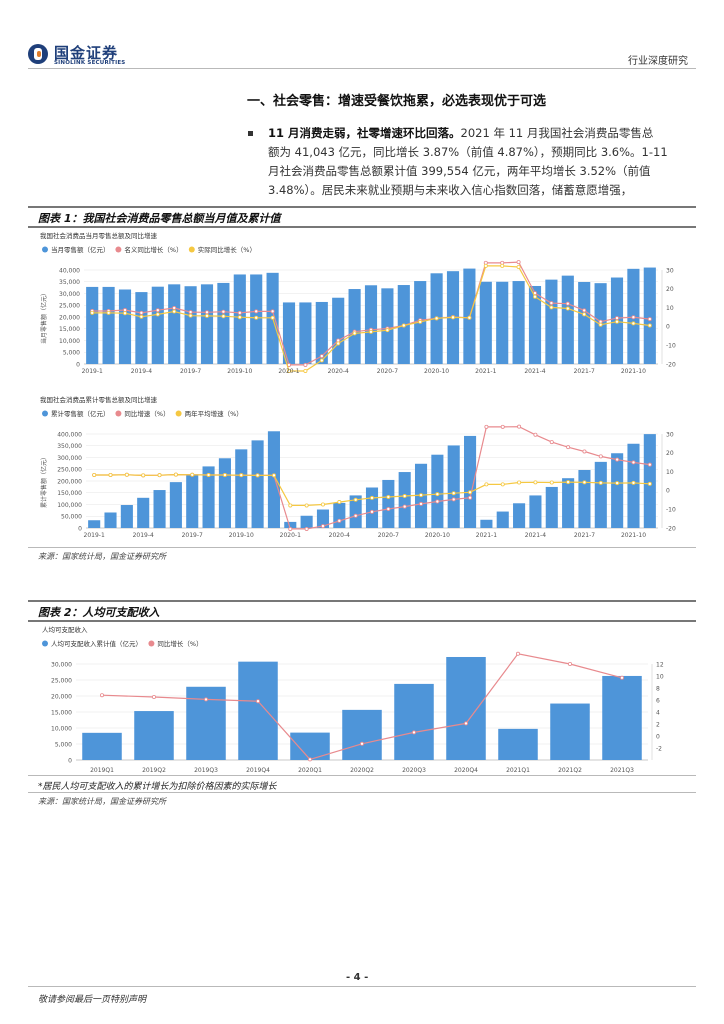 The image size is (724, 1024). What do you see at coordinates (206, 770) in the screenshot?
I see `x-tick-label: 2019Q3` at bounding box center [206, 770].